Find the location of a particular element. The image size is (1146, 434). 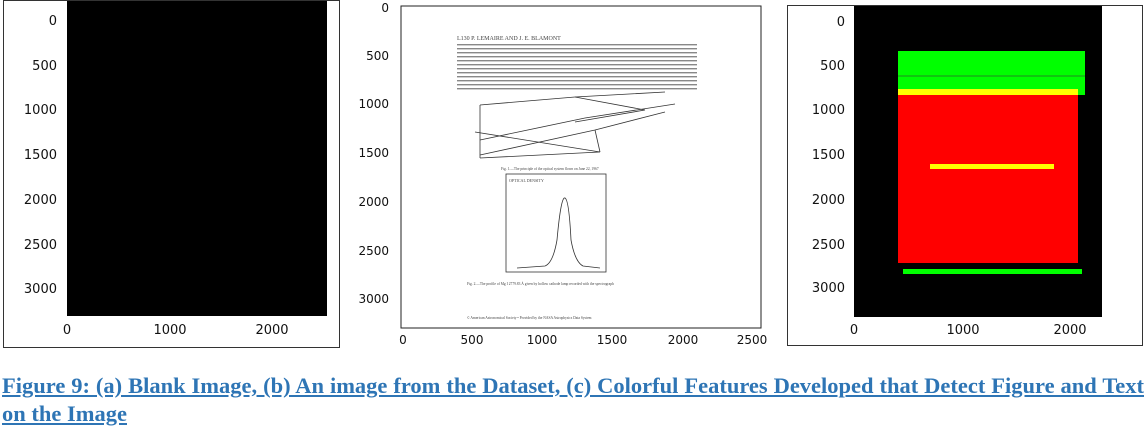

x-tick: 500 is located at coordinates (472, 340).